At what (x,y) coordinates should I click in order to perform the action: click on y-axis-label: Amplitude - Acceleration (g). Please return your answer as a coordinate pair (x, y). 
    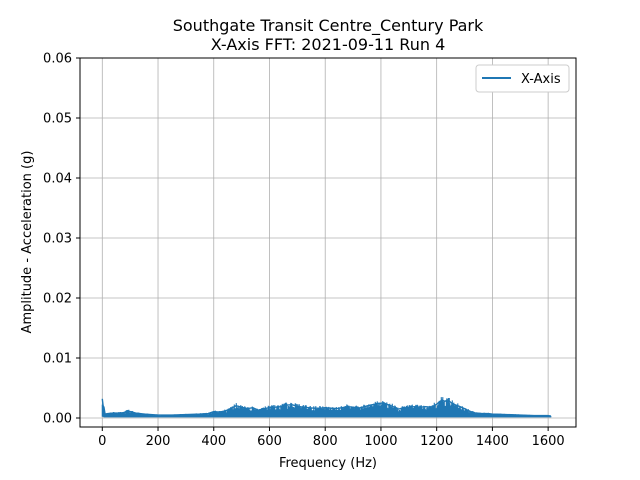
    Looking at the image, I should click on (27, 242).